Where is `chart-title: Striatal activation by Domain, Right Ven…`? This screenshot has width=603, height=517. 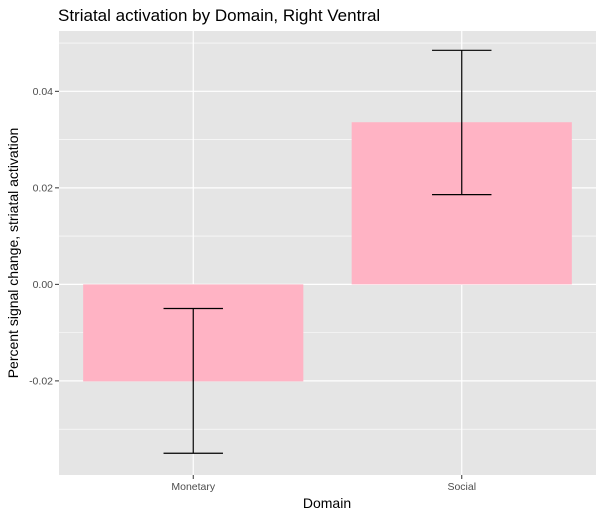
chart-title: Striatal activation by Domain, Right Ven… is located at coordinates (219, 15).